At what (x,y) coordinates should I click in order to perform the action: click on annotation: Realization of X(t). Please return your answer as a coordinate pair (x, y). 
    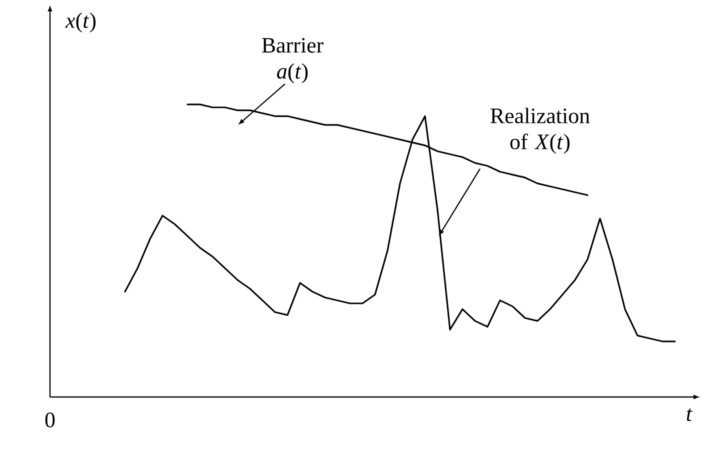
    Looking at the image, I should click on (540, 131).